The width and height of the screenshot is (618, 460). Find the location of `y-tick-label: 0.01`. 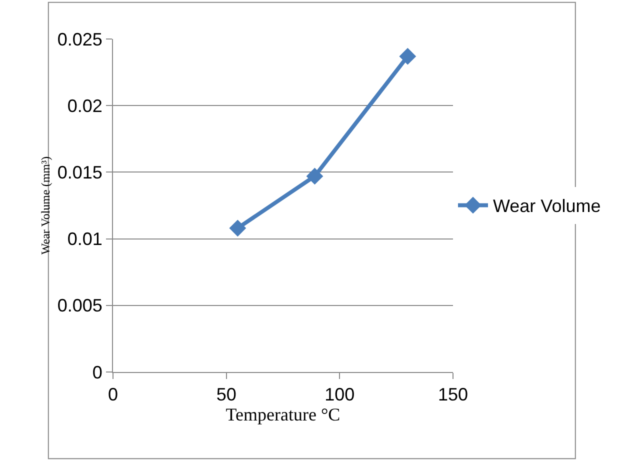

y-tick-label: 0.01 is located at coordinates (84, 239).